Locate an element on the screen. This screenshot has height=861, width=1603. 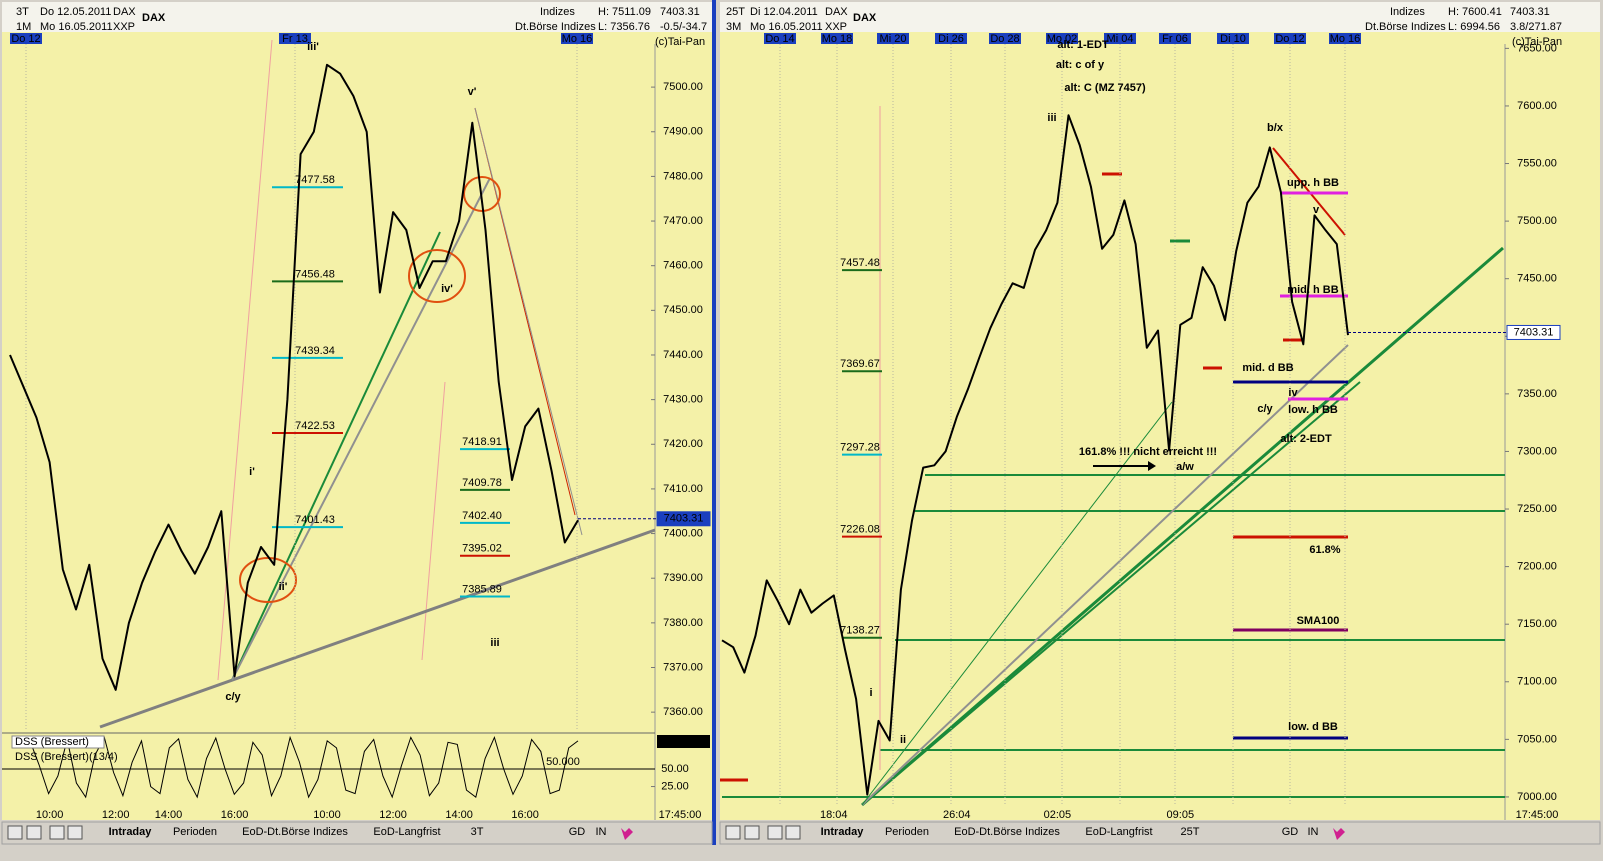
y-tick-label: 7600.00 is located at coordinates (1537, 106).